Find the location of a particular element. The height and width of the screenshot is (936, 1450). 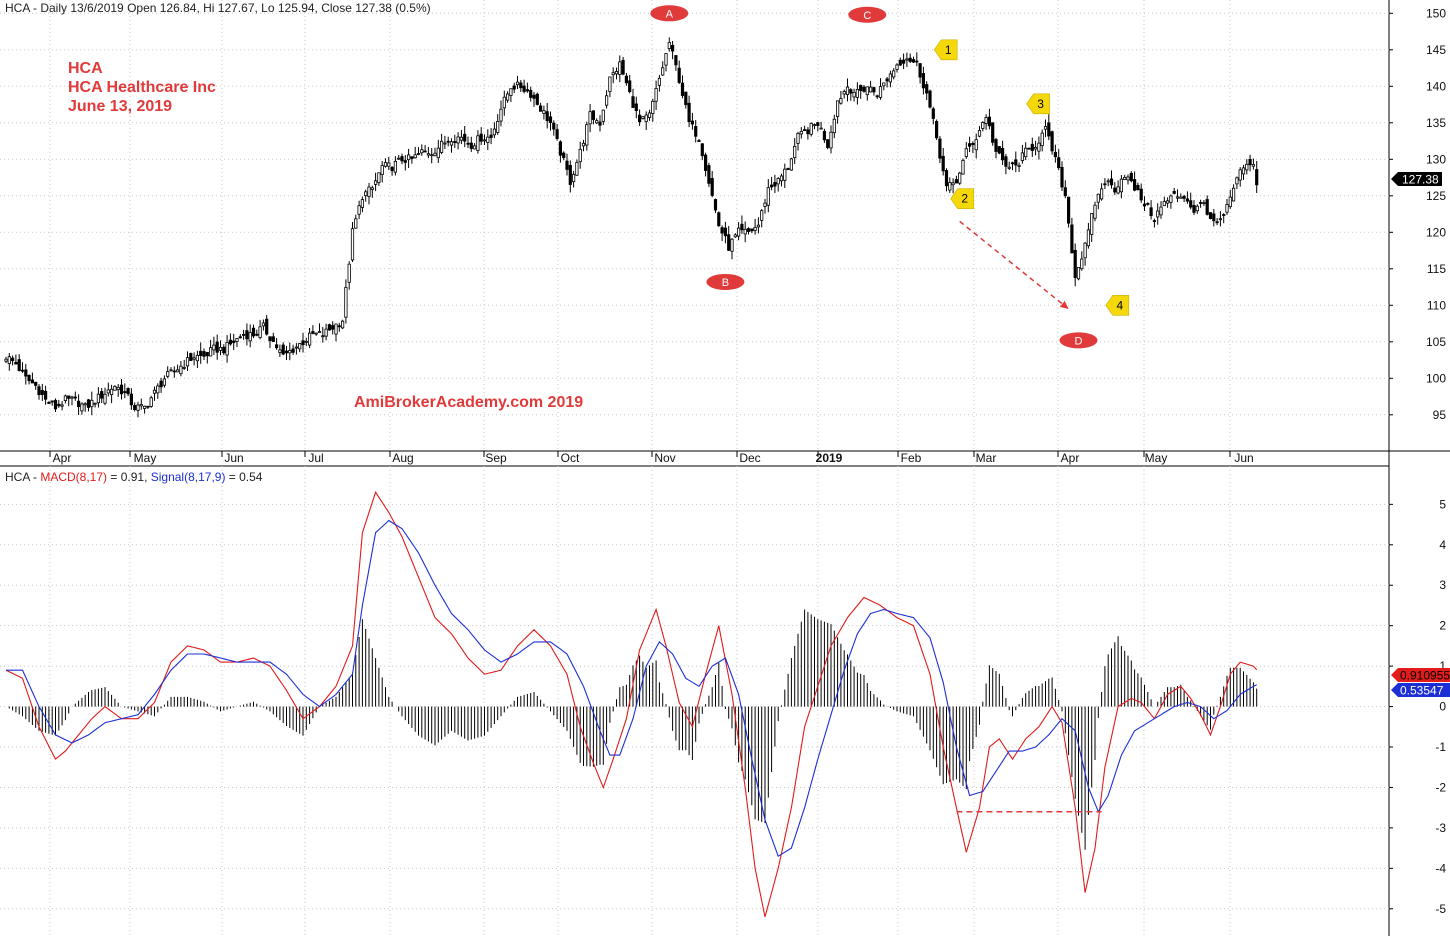

month-tick-label: May is located at coordinates (145, 458).